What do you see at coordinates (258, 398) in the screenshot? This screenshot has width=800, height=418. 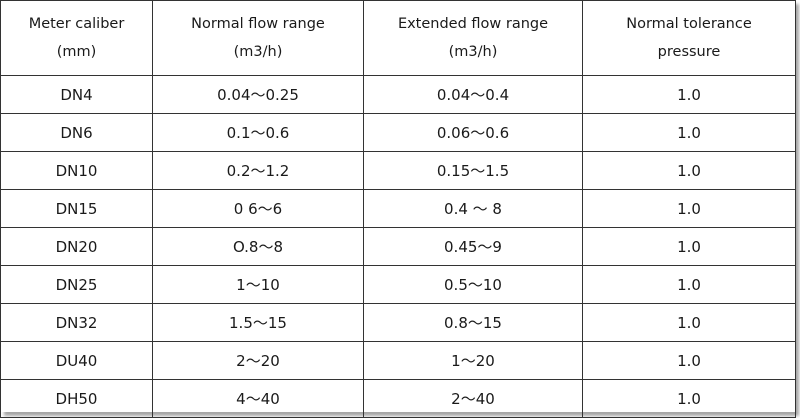 I see `cell-normal-flow: 4〜40` at bounding box center [258, 398].